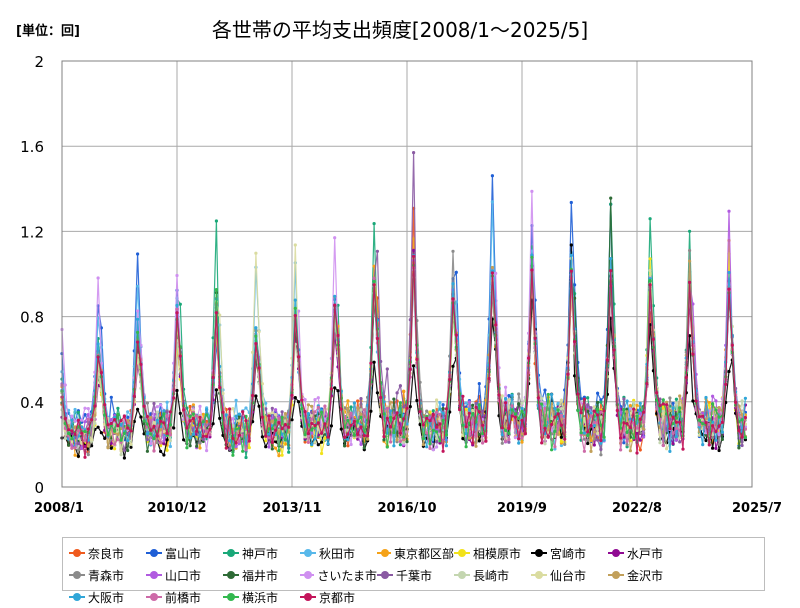 The width and height of the screenshot is (800, 608). I want to click on y-tick-label: 1.2, so click(32, 232).